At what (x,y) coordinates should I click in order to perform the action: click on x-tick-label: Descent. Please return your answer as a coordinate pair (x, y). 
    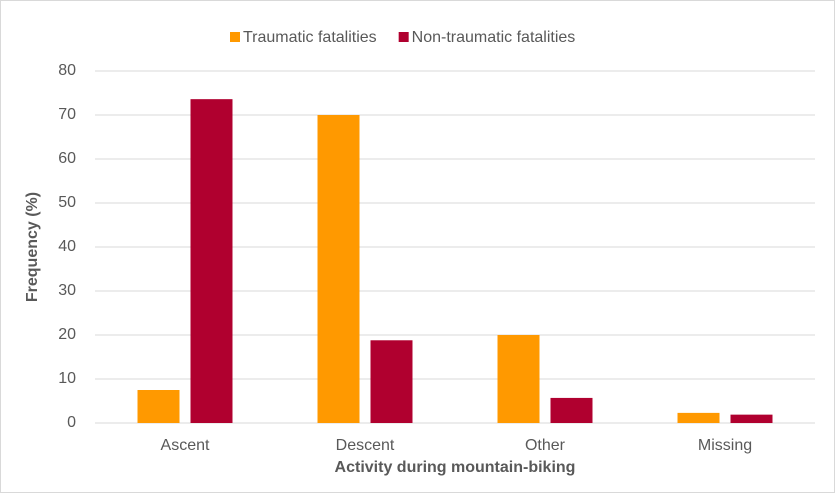
    Looking at the image, I should click on (365, 445).